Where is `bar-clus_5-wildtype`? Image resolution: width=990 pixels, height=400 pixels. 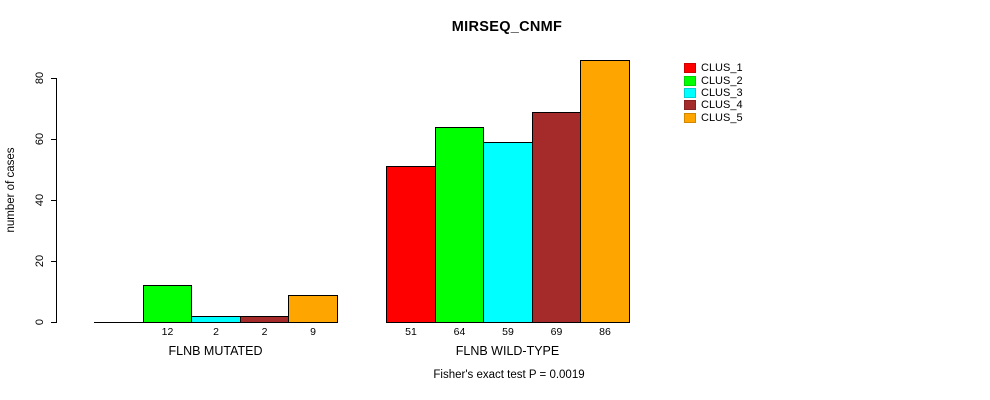 bar-clus_5-wildtype is located at coordinates (605, 191).